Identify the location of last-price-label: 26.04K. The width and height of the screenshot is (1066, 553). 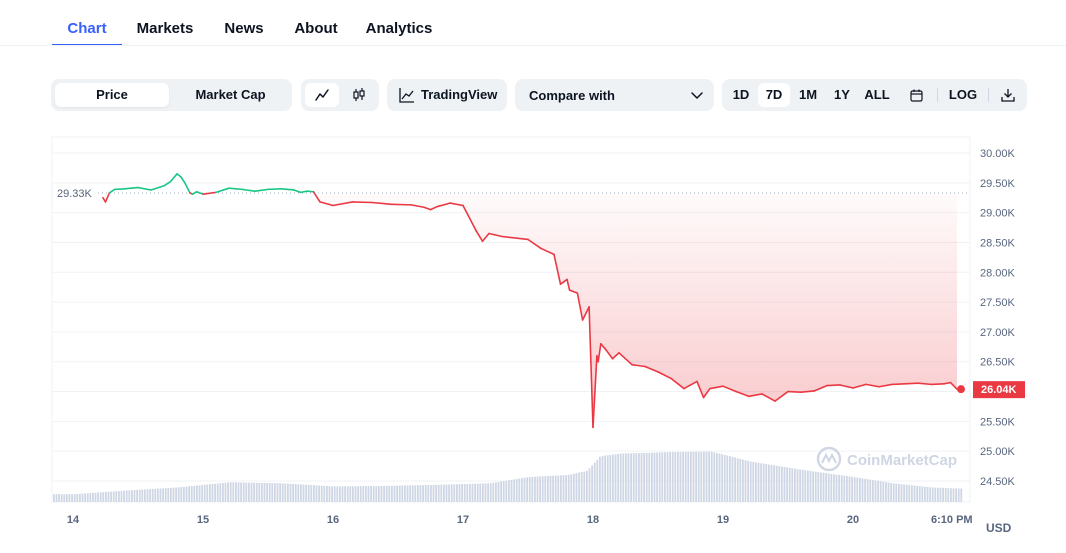
(999, 390).